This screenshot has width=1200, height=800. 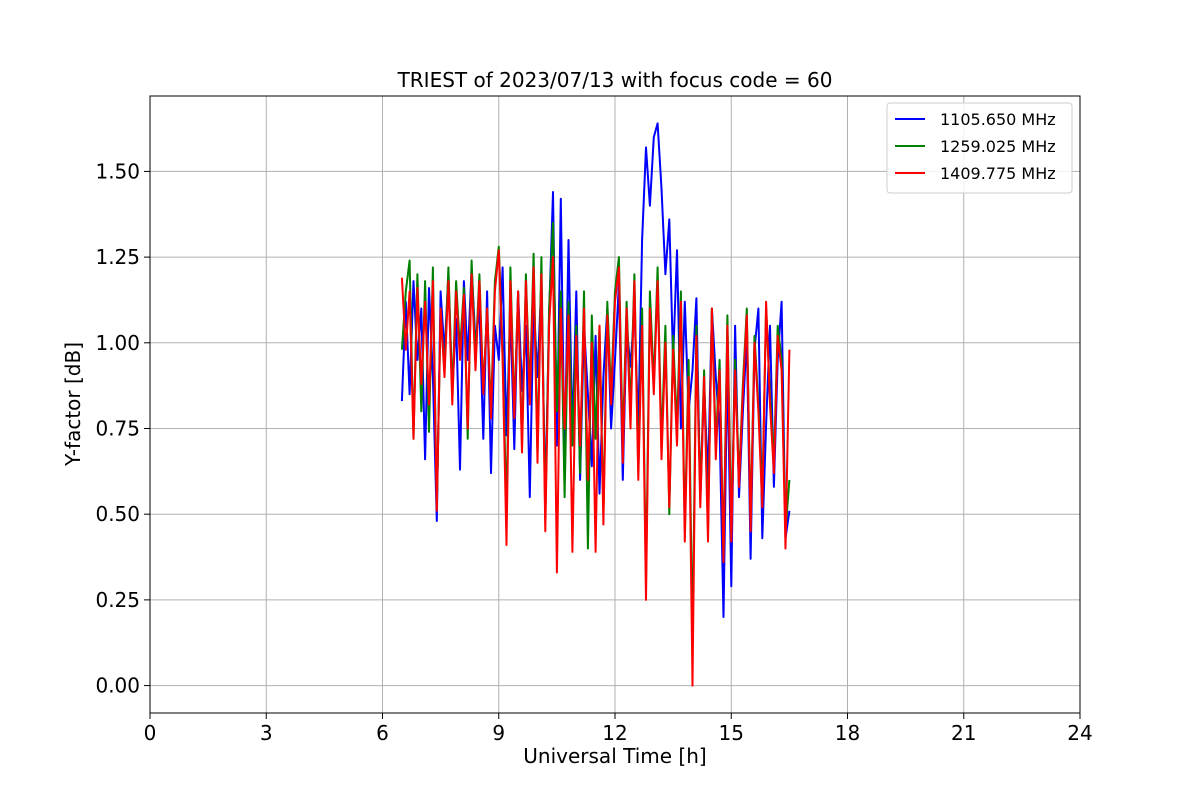 I want to click on legend: 1105.650 MHz 1259.025 MHz 1409.775 MHz, so click(x=979, y=148).